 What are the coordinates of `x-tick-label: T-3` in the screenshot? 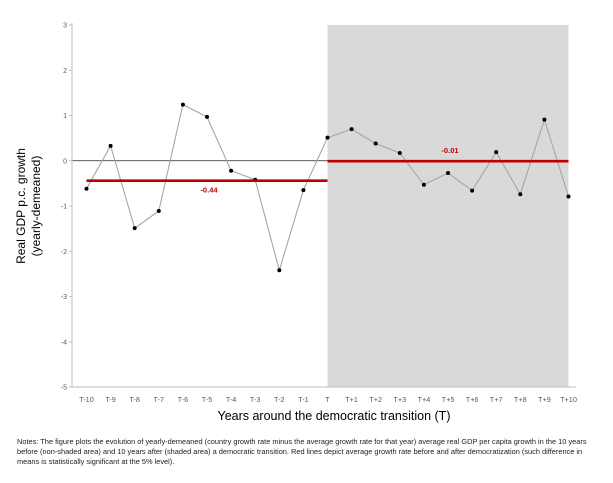 It's located at (255, 399).